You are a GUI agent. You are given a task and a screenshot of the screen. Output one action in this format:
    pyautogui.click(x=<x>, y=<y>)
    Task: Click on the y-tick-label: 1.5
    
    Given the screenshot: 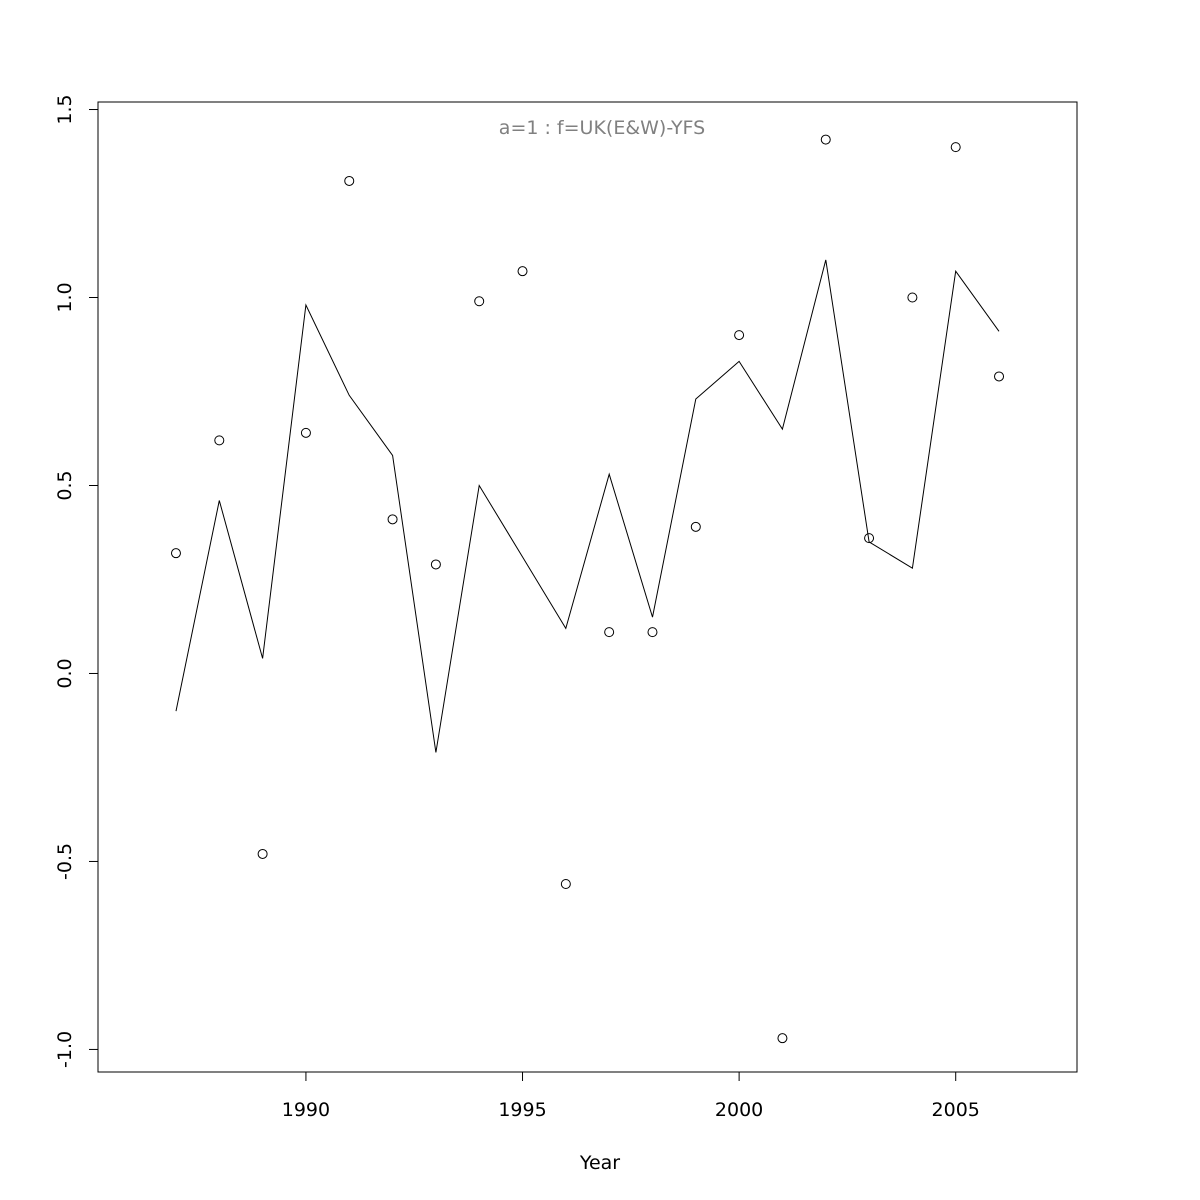 What is the action you would take?
    pyautogui.click(x=65, y=109)
    